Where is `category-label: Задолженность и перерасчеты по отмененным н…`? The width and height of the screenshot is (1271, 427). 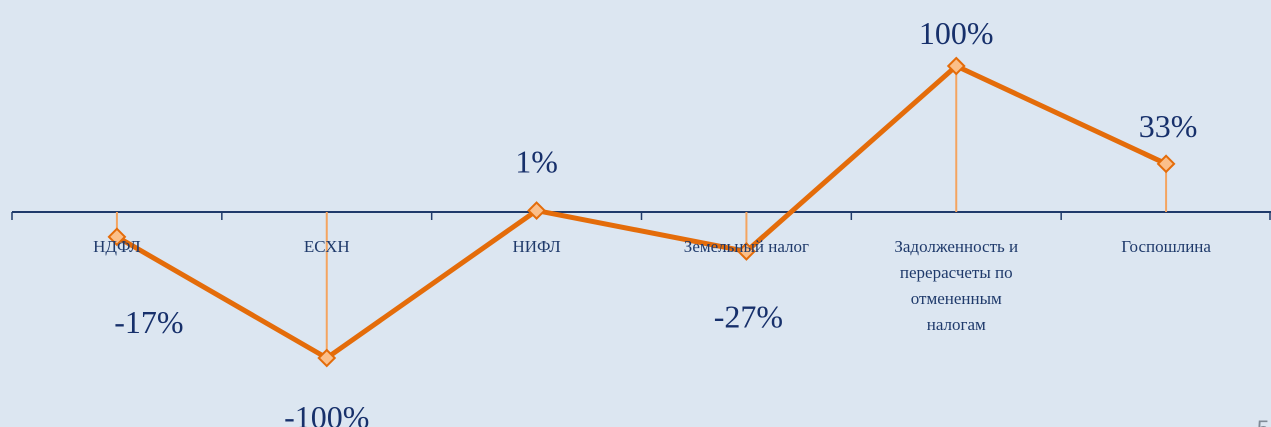
category-label: Задолженность и перерасчеты по отмененным н… is located at coordinates (956, 285).